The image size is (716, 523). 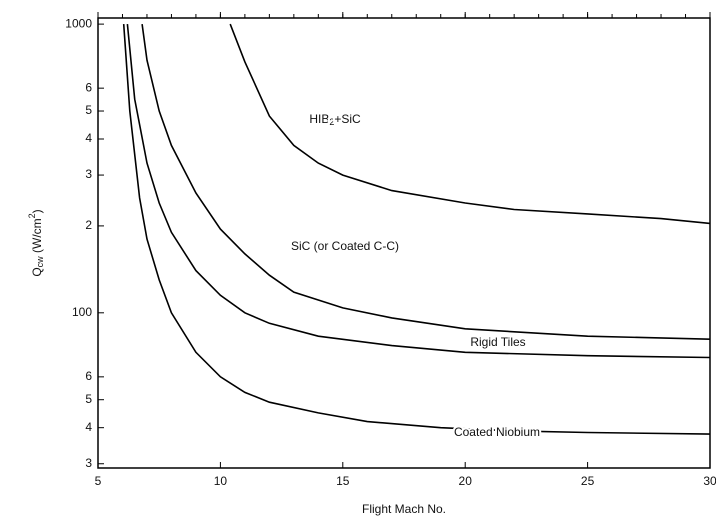 I want to click on series-label: SiC (or Coated C-C), so click(x=345, y=246).